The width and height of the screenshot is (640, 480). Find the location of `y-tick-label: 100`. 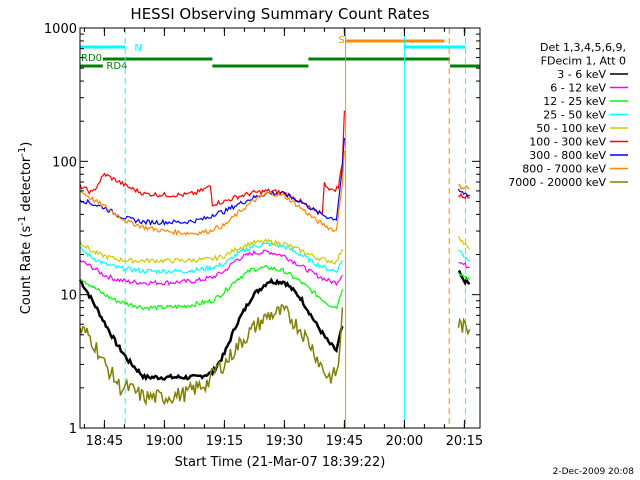

y-tick-label: 100 is located at coordinates (64, 162).